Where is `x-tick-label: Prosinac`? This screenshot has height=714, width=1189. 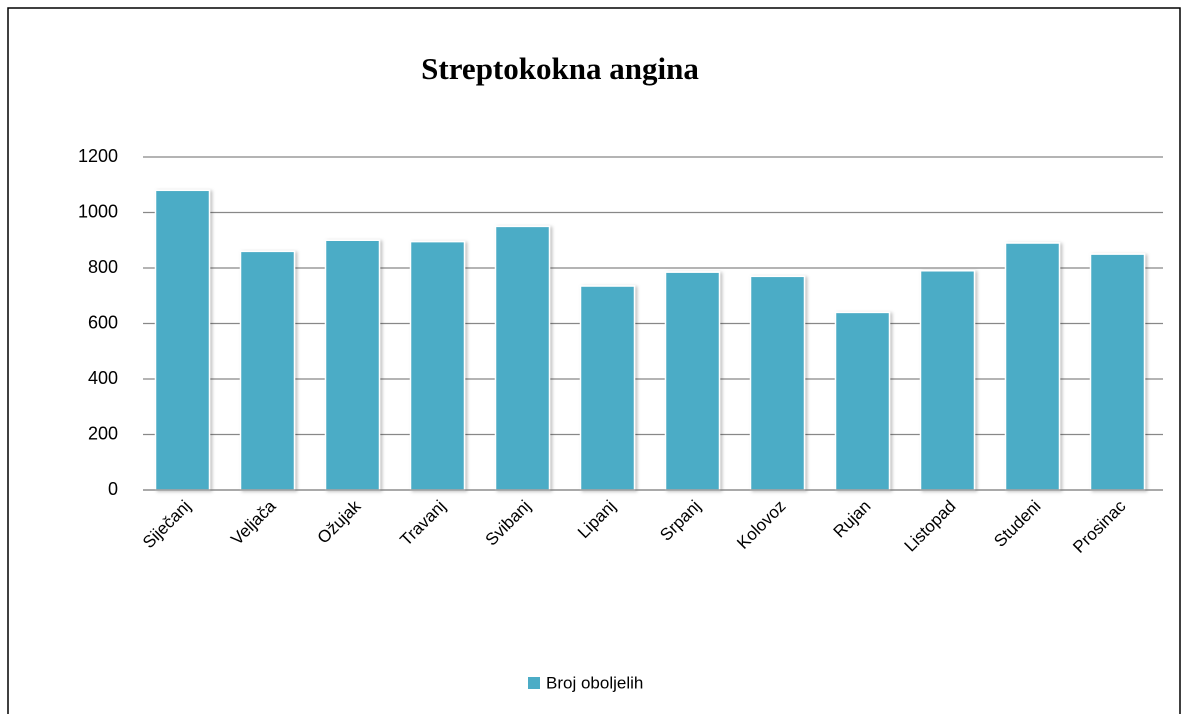 x-tick-label: Prosinac is located at coordinates (1099, 526).